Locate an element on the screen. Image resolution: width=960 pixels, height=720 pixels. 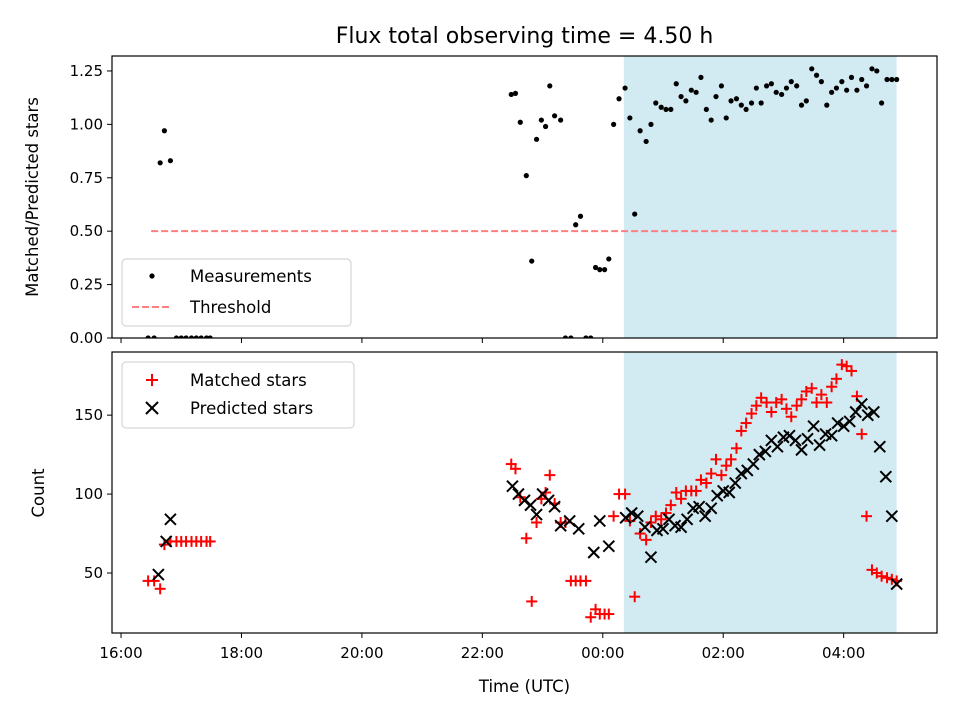
x-tick-label: 16:00 is located at coordinates (120, 653).